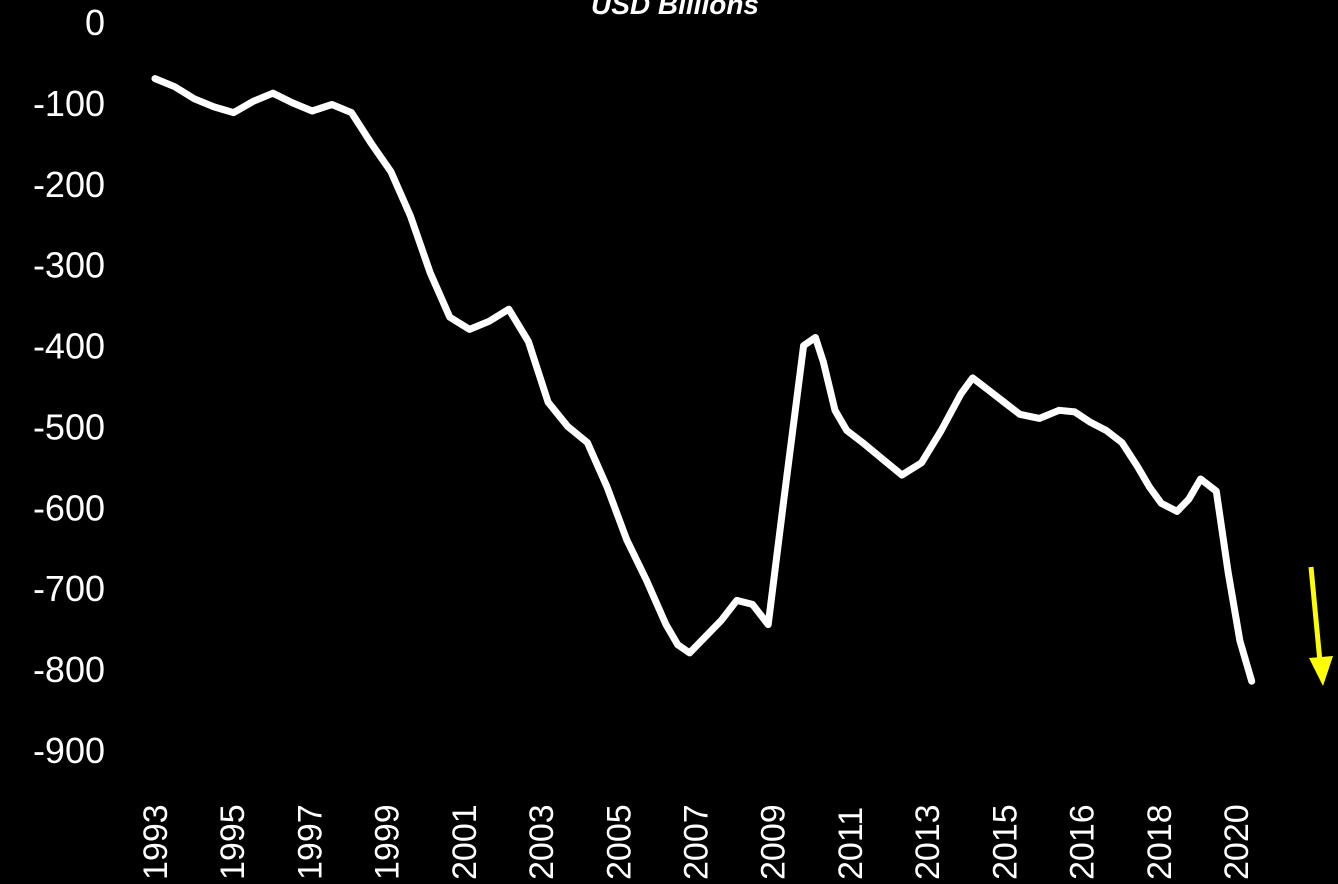  What do you see at coordinates (69, 588) in the screenshot?
I see `y-tick-label: -700` at bounding box center [69, 588].